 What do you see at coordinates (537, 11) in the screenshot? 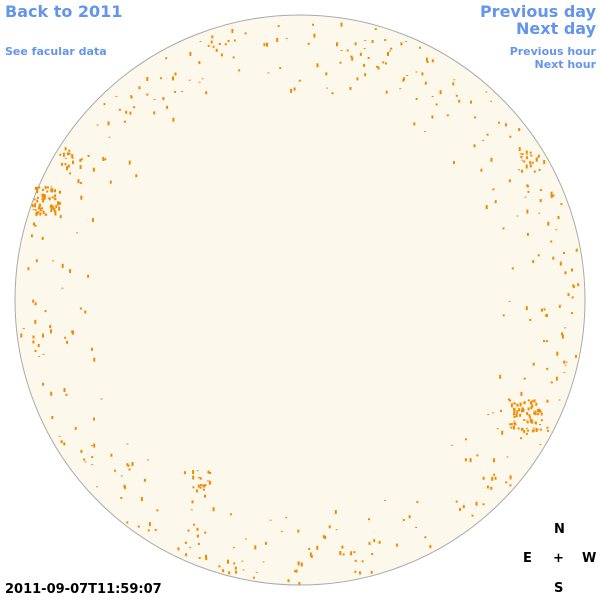
I see `previous-day-link: Previous day` at bounding box center [537, 11].